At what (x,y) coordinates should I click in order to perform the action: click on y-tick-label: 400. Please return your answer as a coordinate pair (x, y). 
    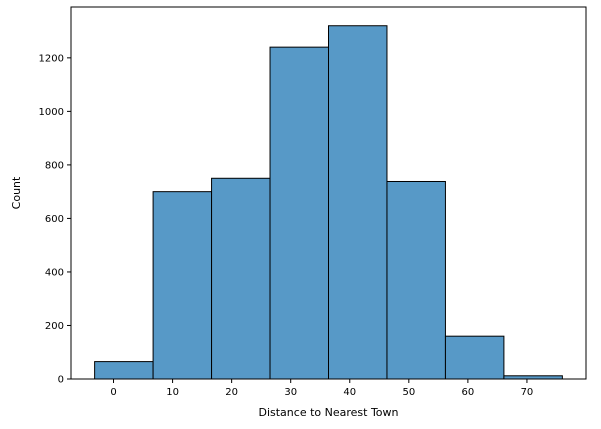
    Looking at the image, I should click on (54, 272).